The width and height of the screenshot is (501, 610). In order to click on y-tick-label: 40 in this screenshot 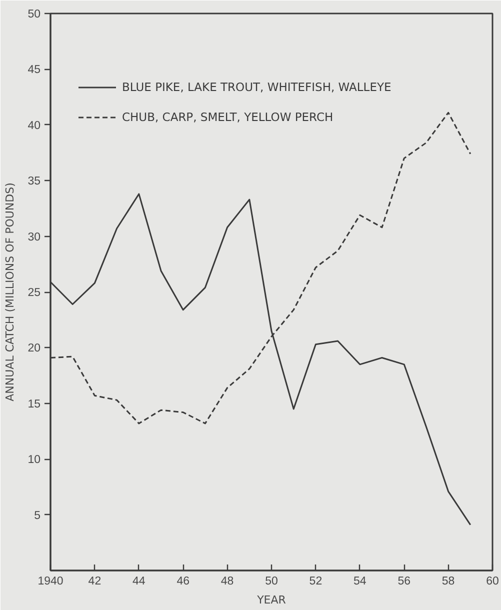, I will do `click(34, 126)`.